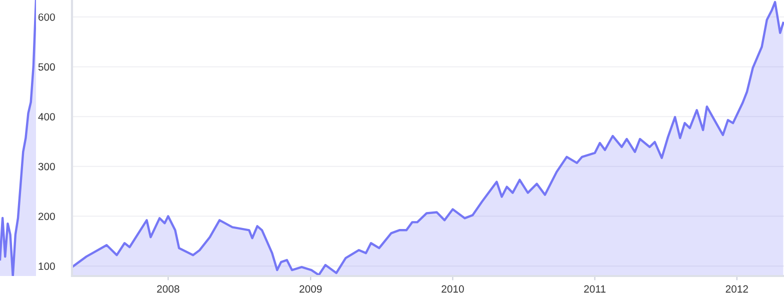 The image size is (784, 300). What do you see at coordinates (46, 216) in the screenshot?
I see `y-tick-label: 200` at bounding box center [46, 216].